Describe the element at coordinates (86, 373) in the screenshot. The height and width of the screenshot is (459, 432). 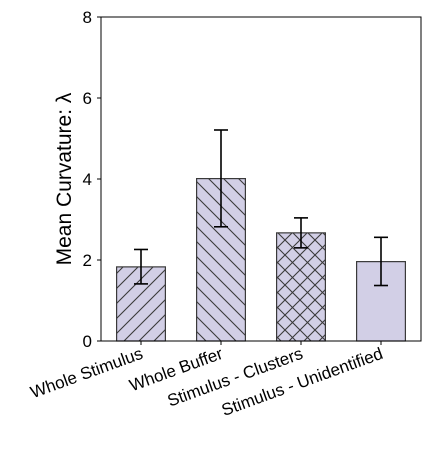
I see `x-tick-label-1: Whole Stimulus` at that location.